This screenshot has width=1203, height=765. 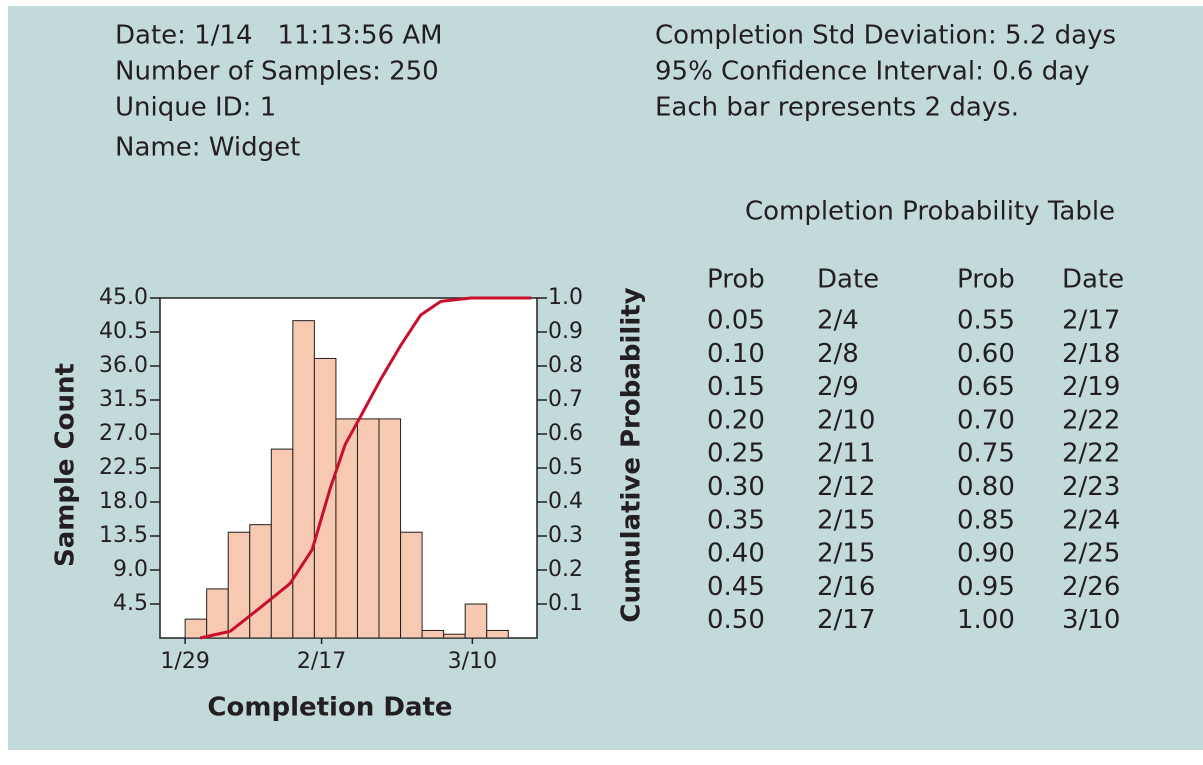 What do you see at coordinates (837, 108) in the screenshot?
I see `info-line: Each bar represents 2 days.` at bounding box center [837, 108].